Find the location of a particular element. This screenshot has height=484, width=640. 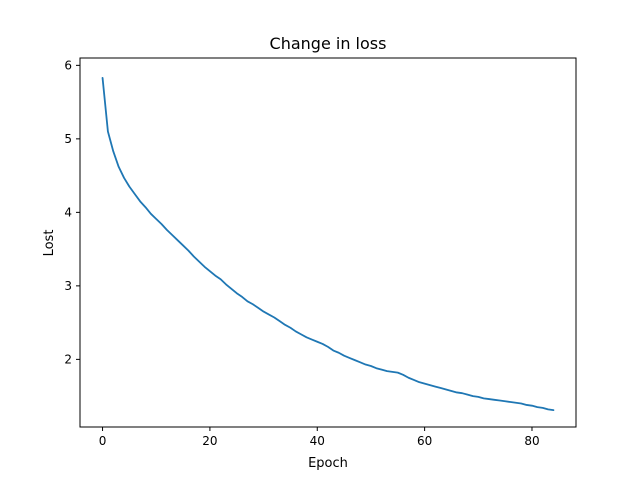

x-axis: 0 20 40 60 80 is located at coordinates (319, 437).